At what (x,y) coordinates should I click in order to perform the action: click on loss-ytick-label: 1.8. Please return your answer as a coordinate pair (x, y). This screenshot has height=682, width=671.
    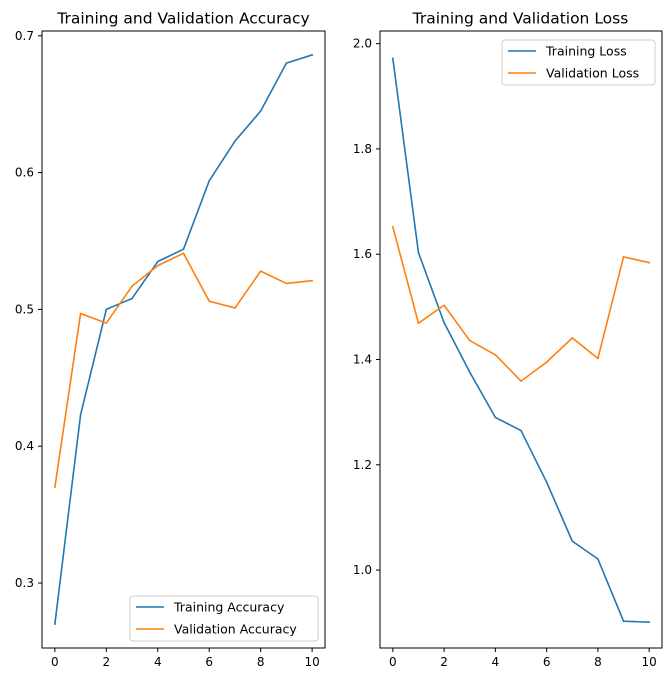
    Looking at the image, I should click on (362, 149).